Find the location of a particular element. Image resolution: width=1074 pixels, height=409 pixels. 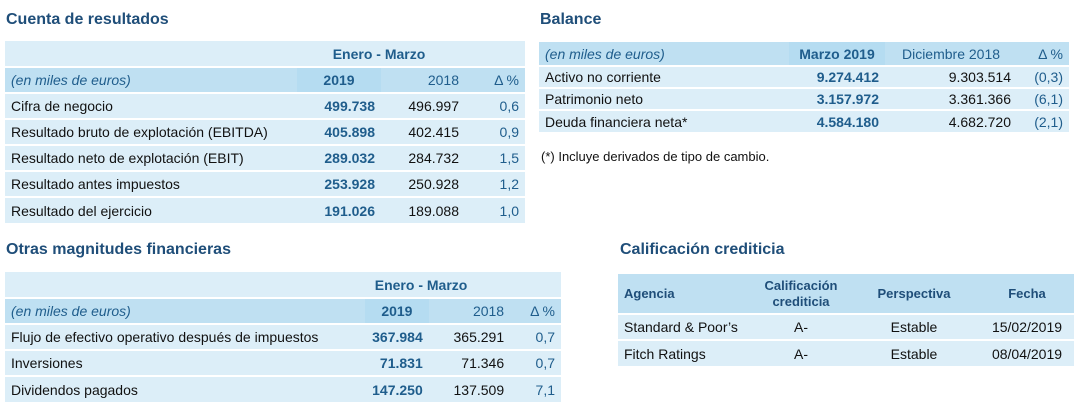

col-calificacion-line2: crediticia is located at coordinates (801, 301).